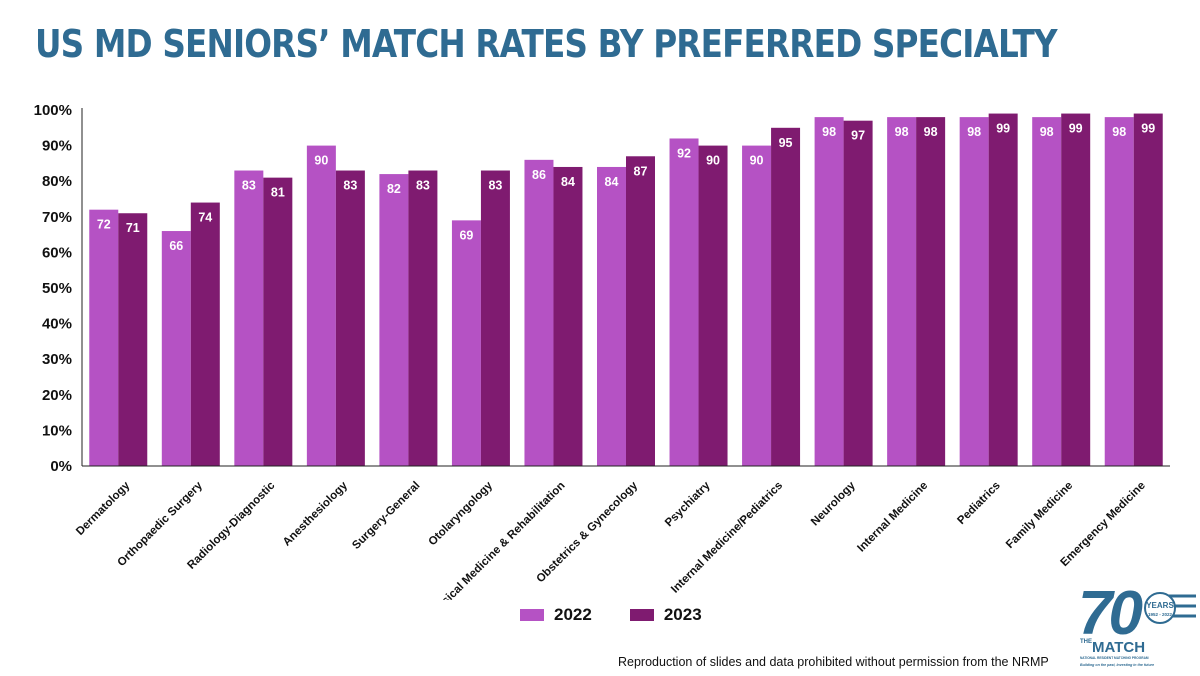 The image size is (1200, 676). What do you see at coordinates (688, 504) in the screenshot?
I see `x-tick-label: Psychiatry` at bounding box center [688, 504].